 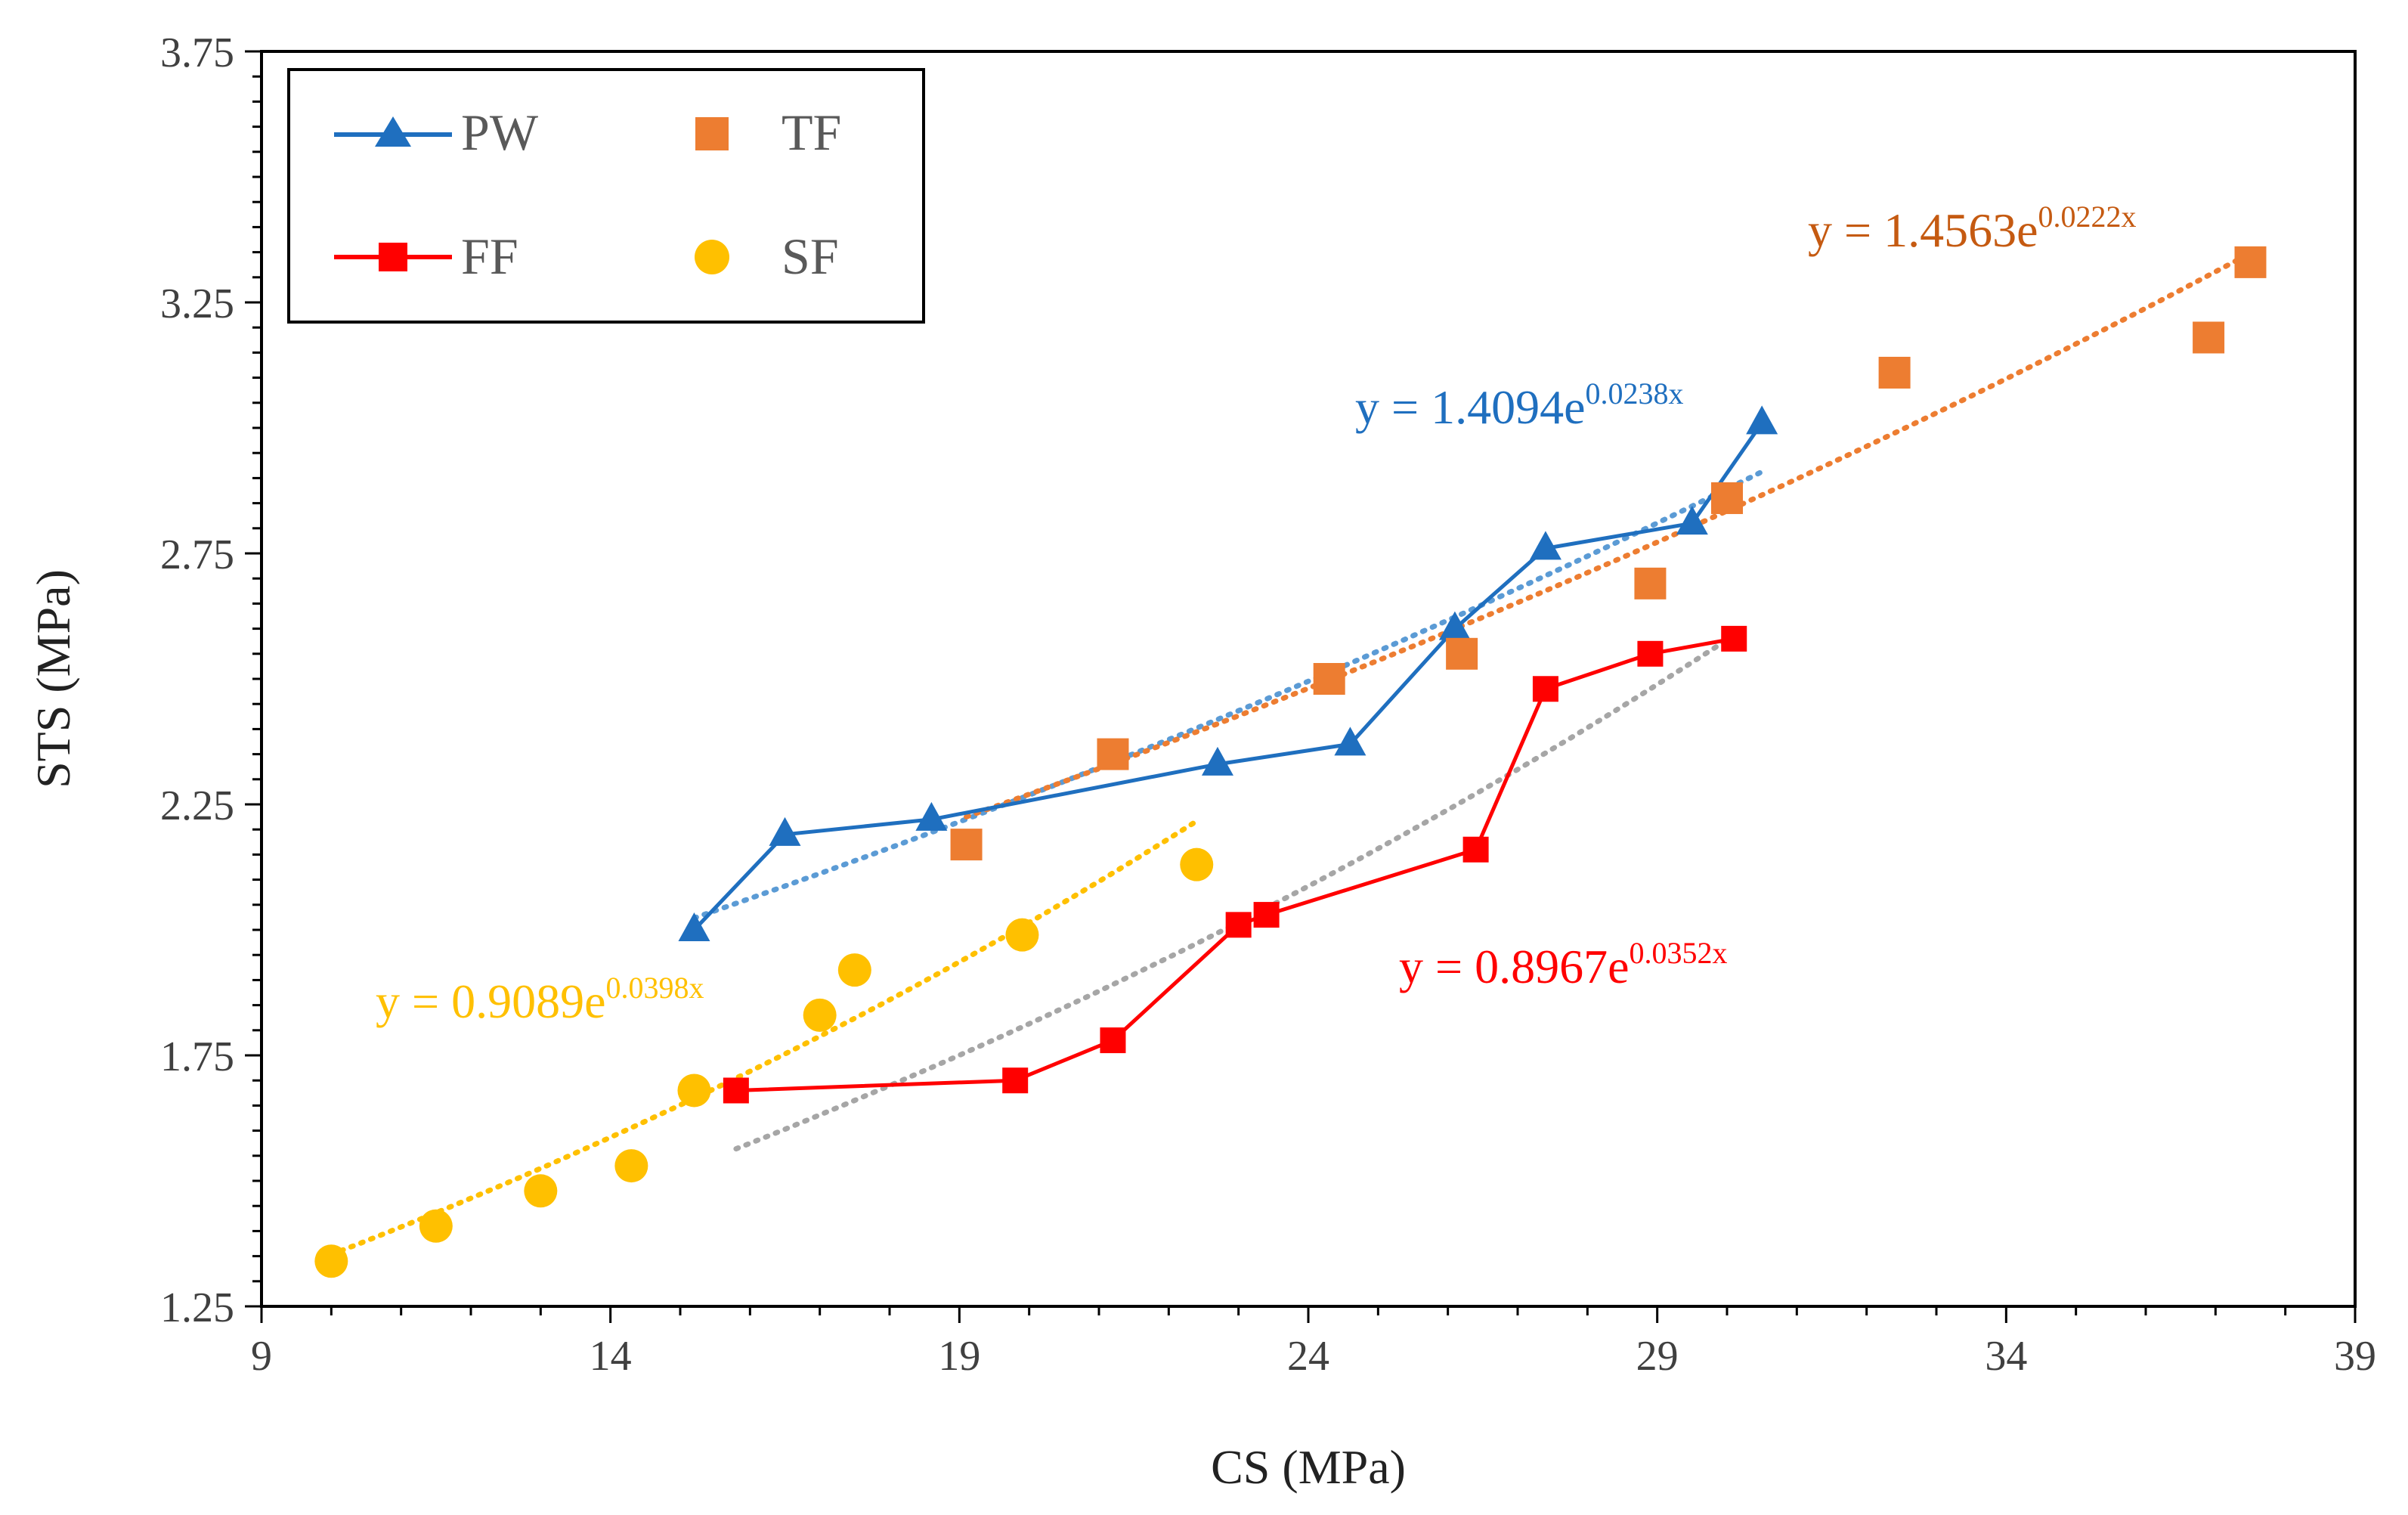 I want to click on legend-label-ff: FF, so click(x=490, y=257).